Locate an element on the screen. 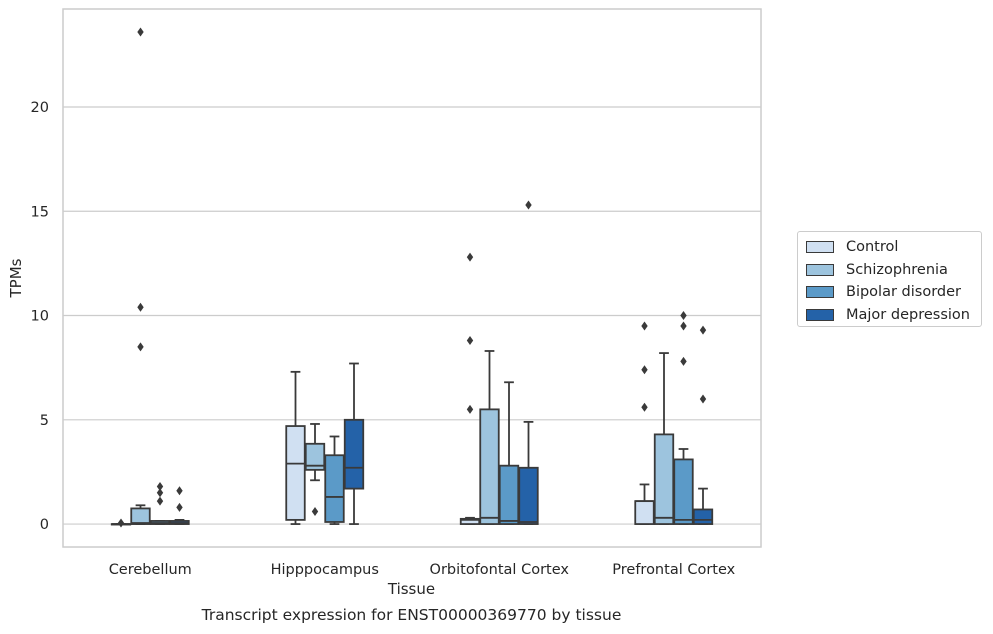 This screenshot has height=634, width=993. x-tick-label: Cerebellum is located at coordinates (150, 570).